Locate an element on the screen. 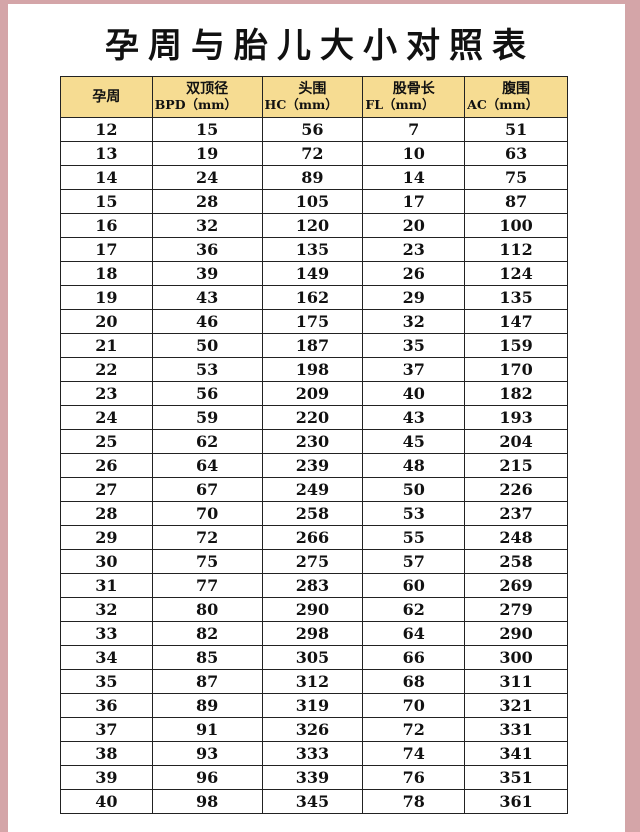 The image size is (640, 832). table-row: 13 19 72 10 63 is located at coordinates (314, 153).